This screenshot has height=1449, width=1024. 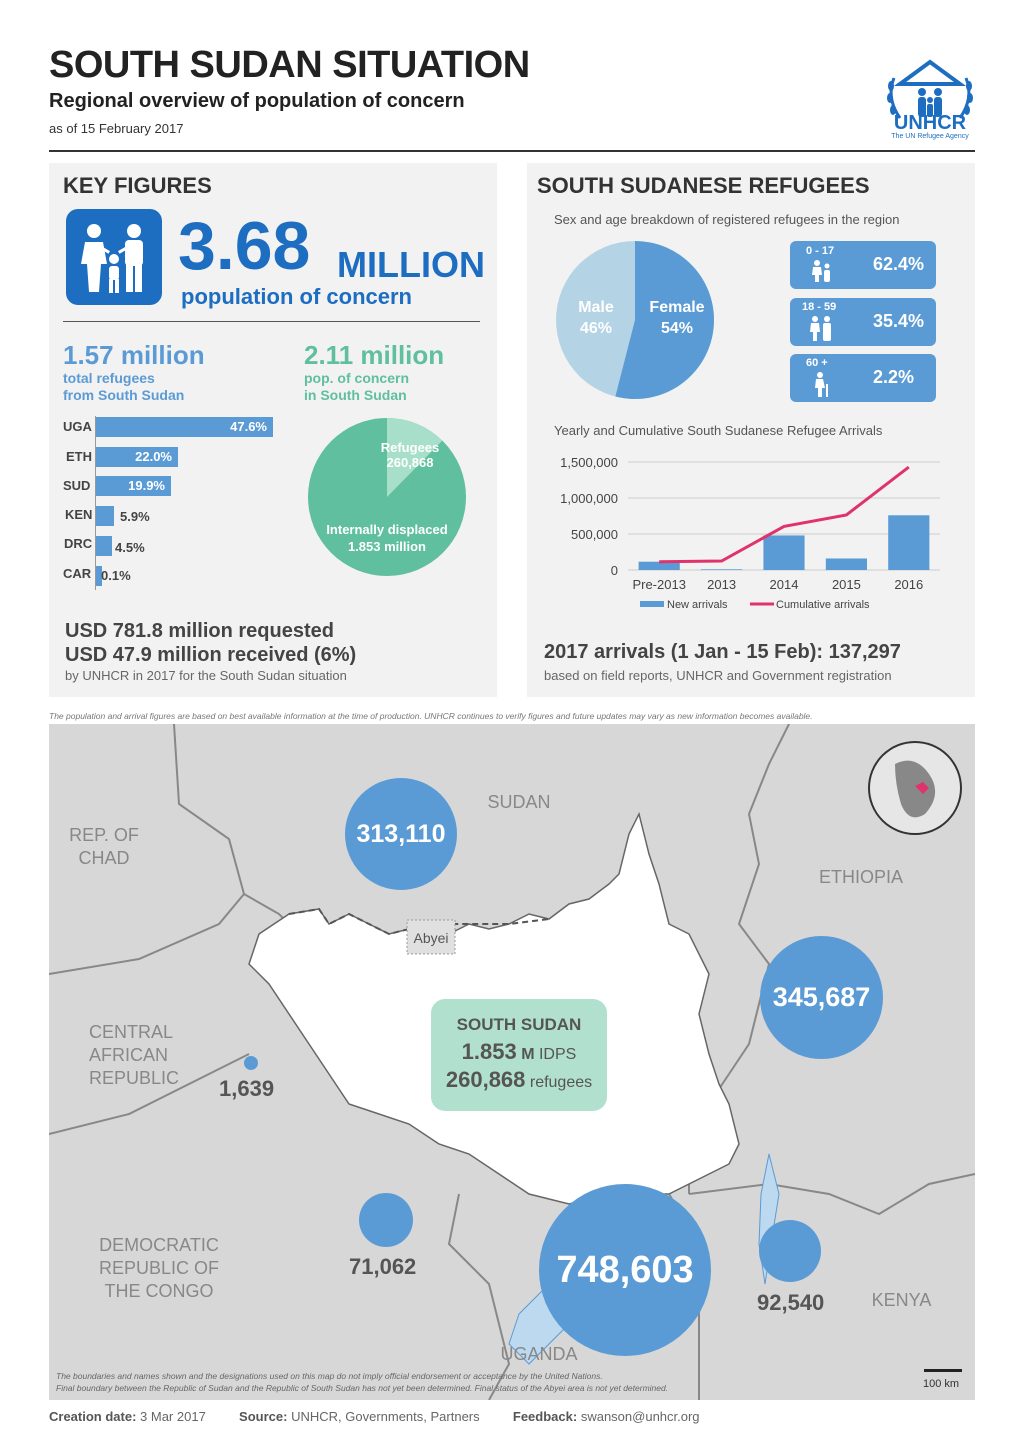 I want to click on report-date: as of 15 February 2017, so click(x=116, y=128).